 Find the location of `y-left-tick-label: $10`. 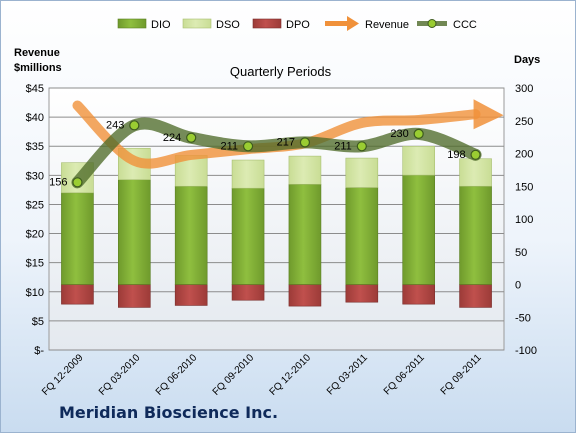

y-left-tick-label: $10 is located at coordinates (35, 293).